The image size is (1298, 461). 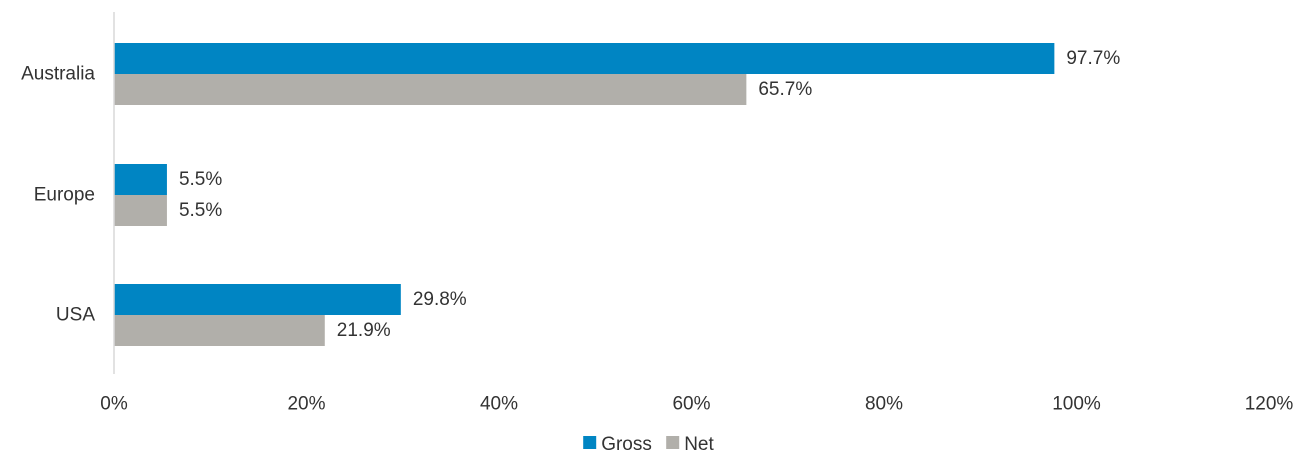 I want to click on legend-label-net: Net, so click(x=699, y=444).